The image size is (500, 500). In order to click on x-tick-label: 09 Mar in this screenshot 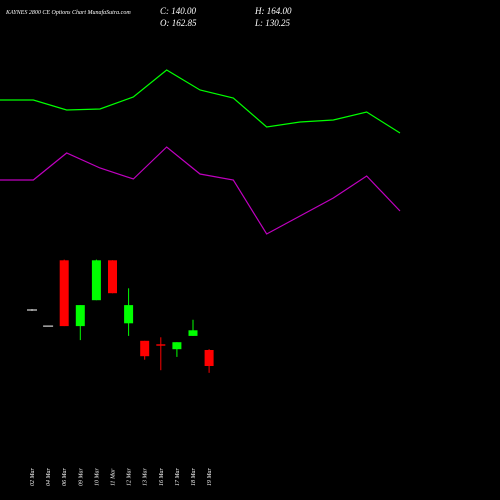, I will do `click(81, 477)`.